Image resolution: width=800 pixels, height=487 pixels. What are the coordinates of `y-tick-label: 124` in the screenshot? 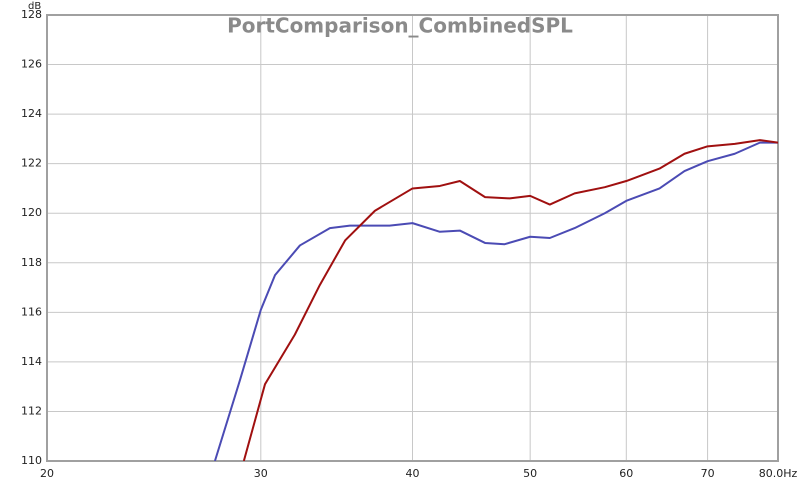 It's located at (31, 113).